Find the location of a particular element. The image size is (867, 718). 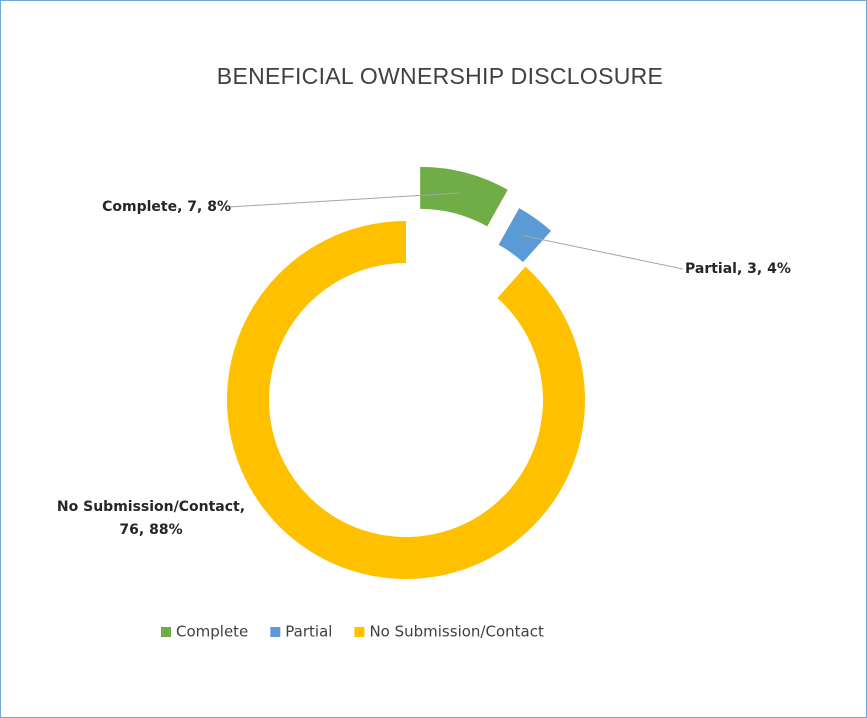

legend-label: Complete is located at coordinates (212, 632).